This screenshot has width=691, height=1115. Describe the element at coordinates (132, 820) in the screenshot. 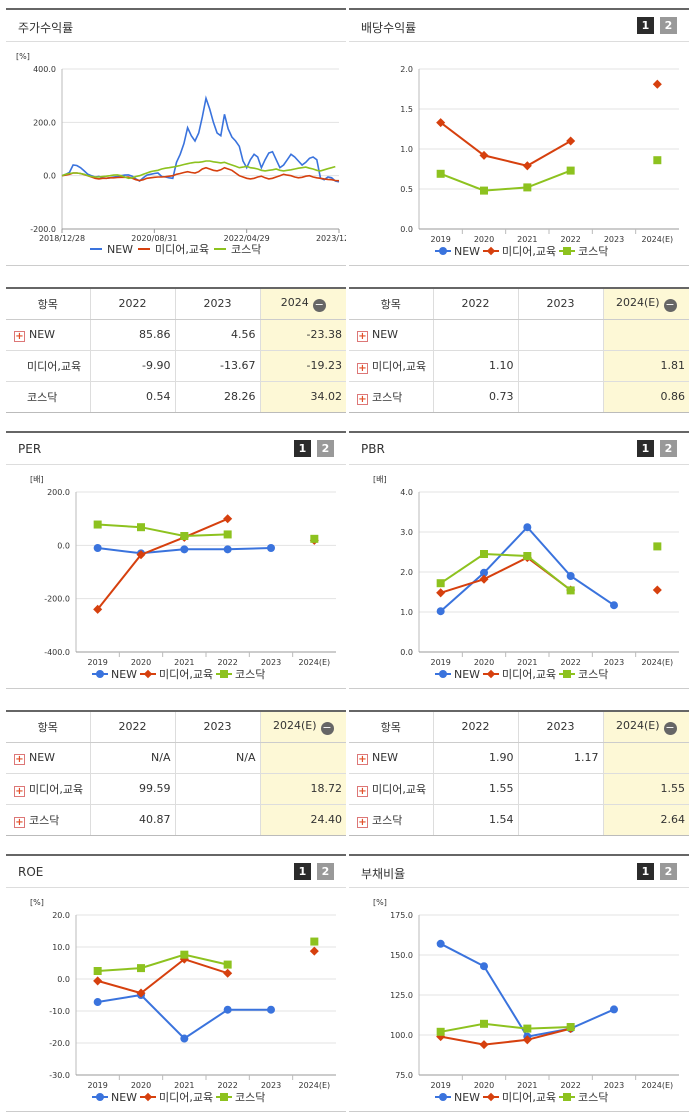

I see `table-cell: 40.87` at that location.